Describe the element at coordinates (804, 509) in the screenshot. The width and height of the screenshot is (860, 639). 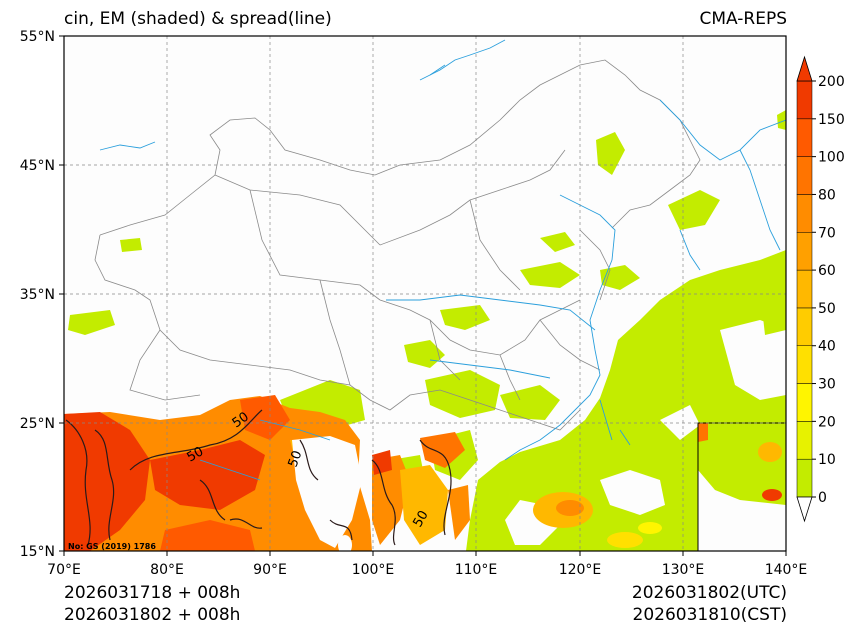
I see `colorbar-min-arrow` at that location.